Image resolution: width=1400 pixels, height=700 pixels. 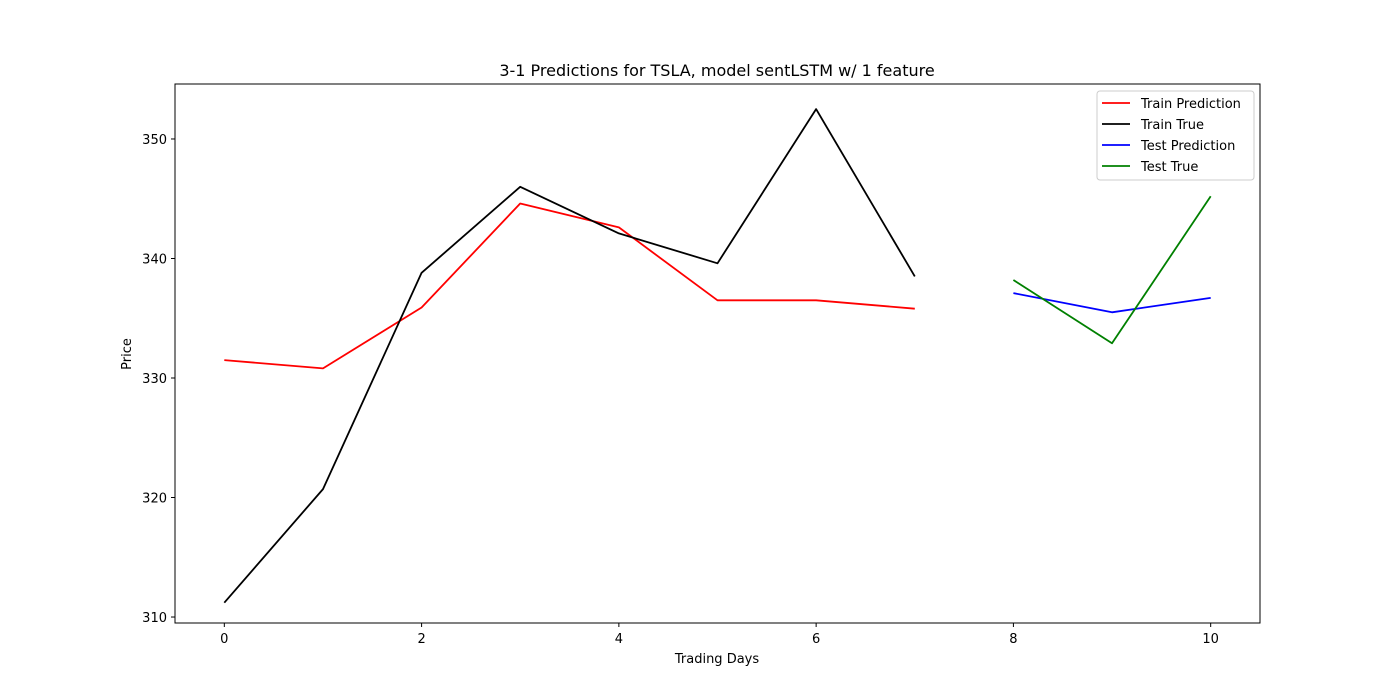 What do you see at coordinates (569, 286) in the screenshot?
I see `series-line-train-prediction` at bounding box center [569, 286].